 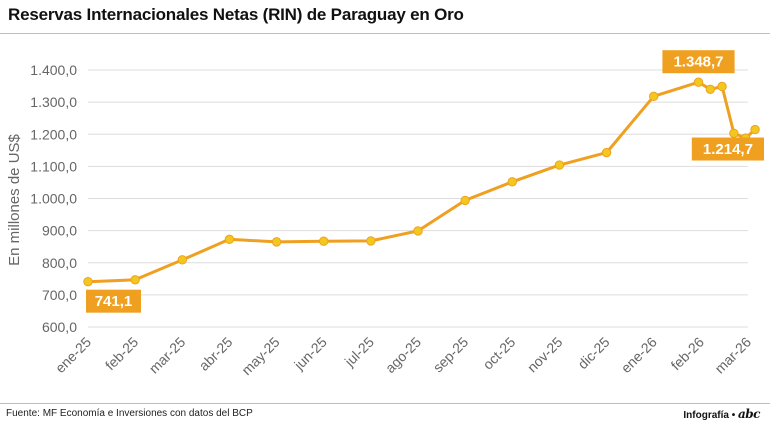 What do you see at coordinates (53, 134) in the screenshot?
I see `y-tick-label: 1.200,0` at bounding box center [53, 134].